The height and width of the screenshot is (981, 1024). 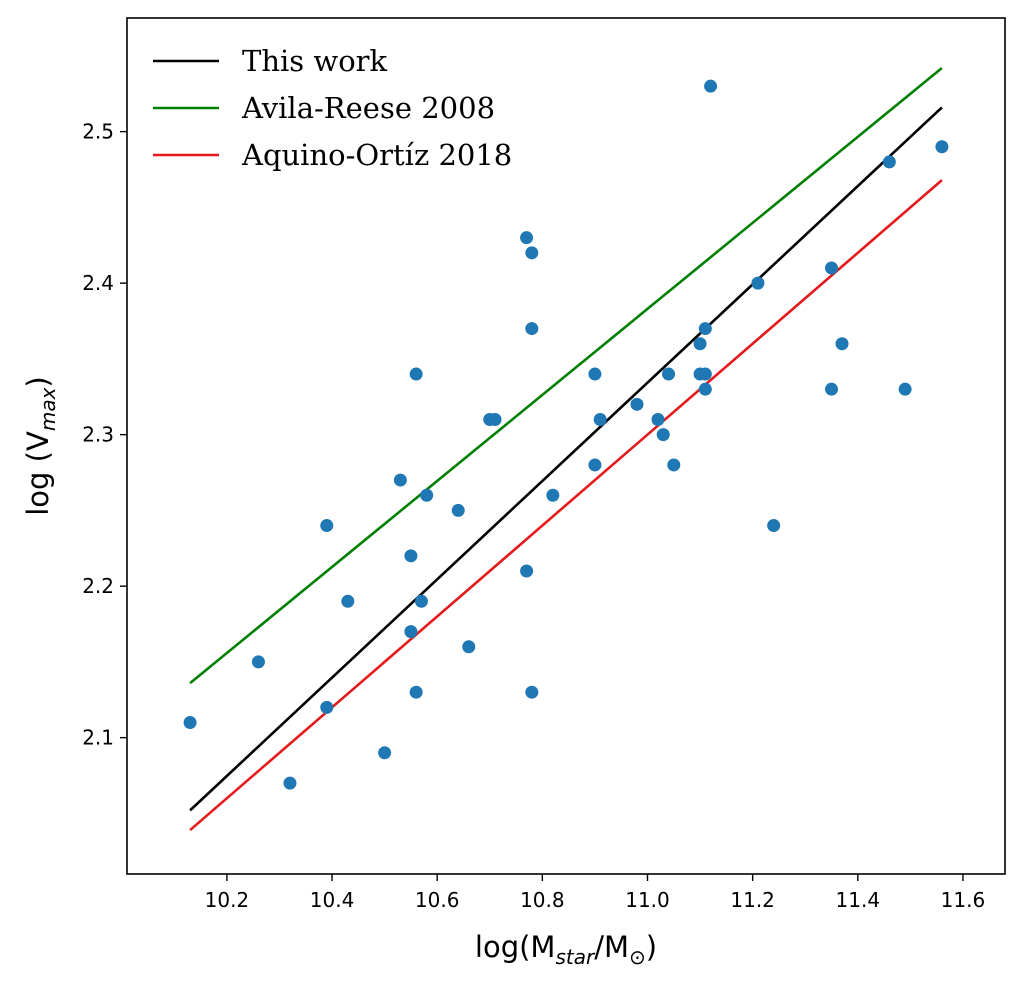 What do you see at coordinates (595, 893) in the screenshot?
I see `x-axis-ticks: 10.2 10.4 10.6 10.8 11.0 11.2 11.4 11.6` at bounding box center [595, 893].